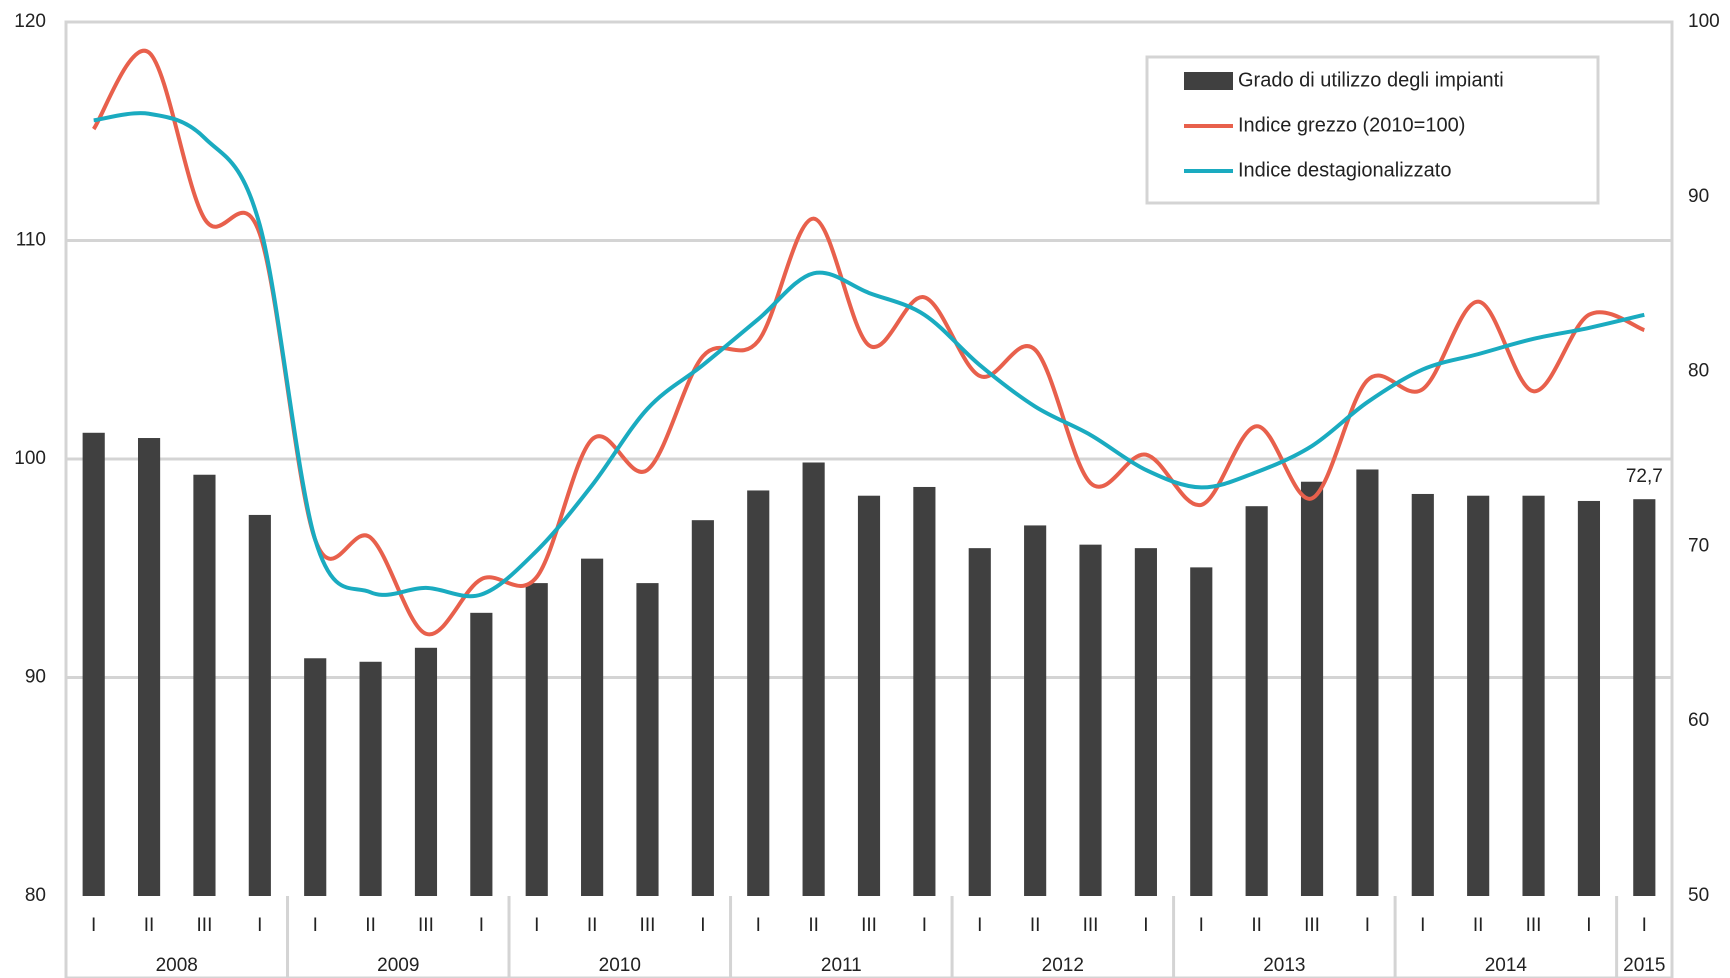 This screenshot has width=1730, height=978. Describe the element at coordinates (1704, 21) in the screenshot. I see `y2-tick-label: 100` at that location.